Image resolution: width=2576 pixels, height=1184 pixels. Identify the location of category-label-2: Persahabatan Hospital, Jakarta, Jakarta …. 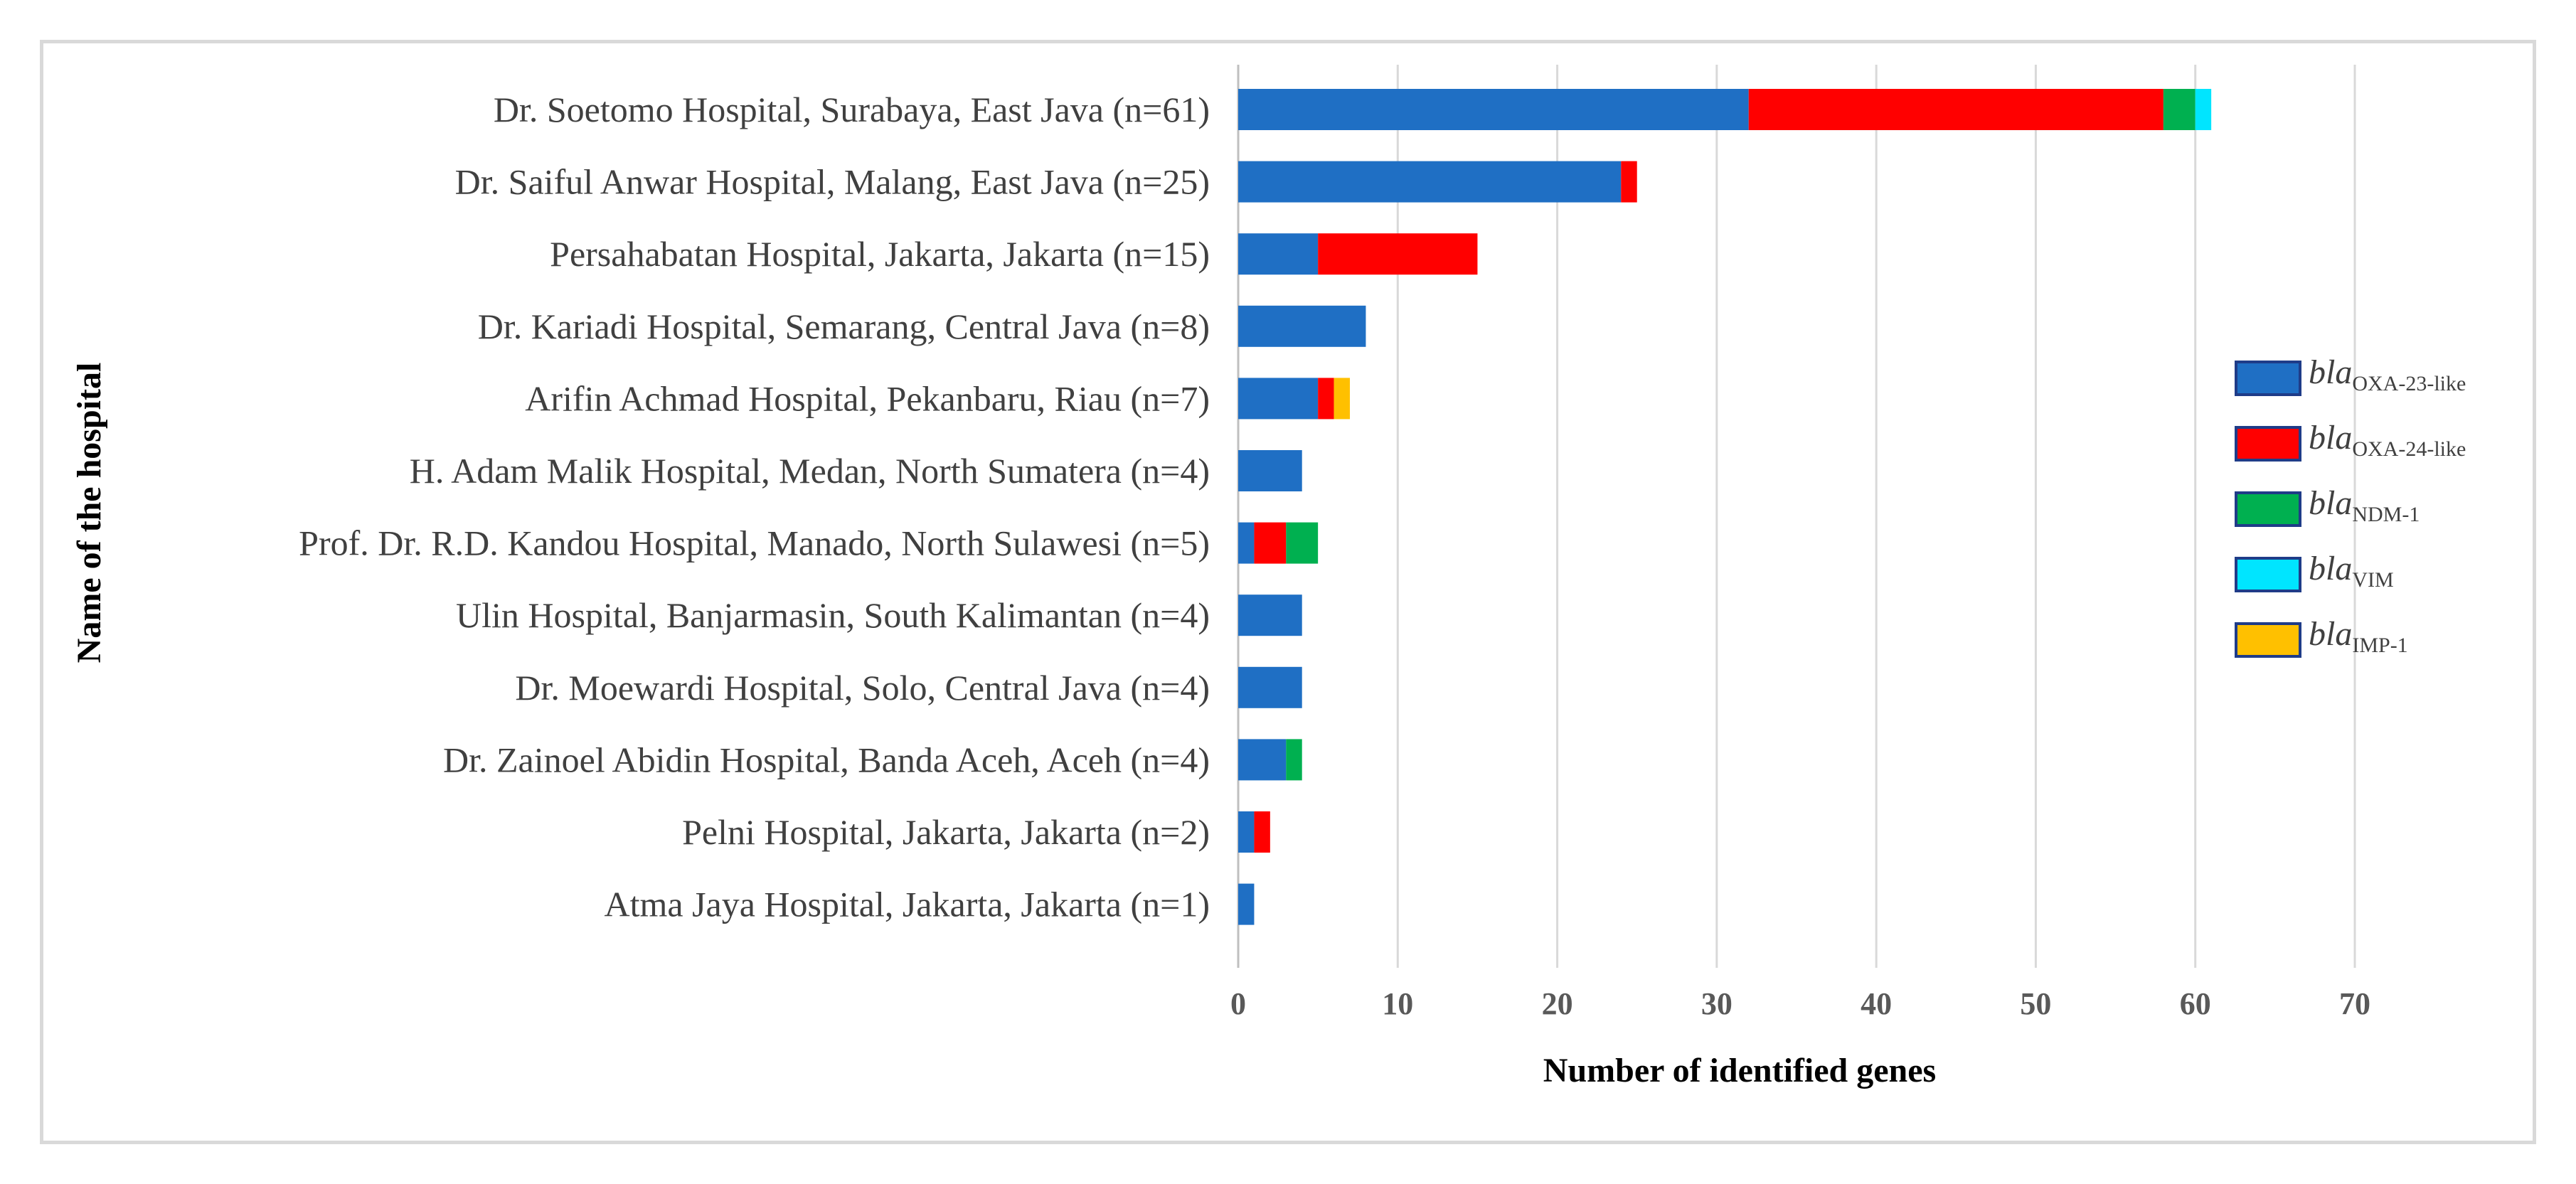
(880, 254).